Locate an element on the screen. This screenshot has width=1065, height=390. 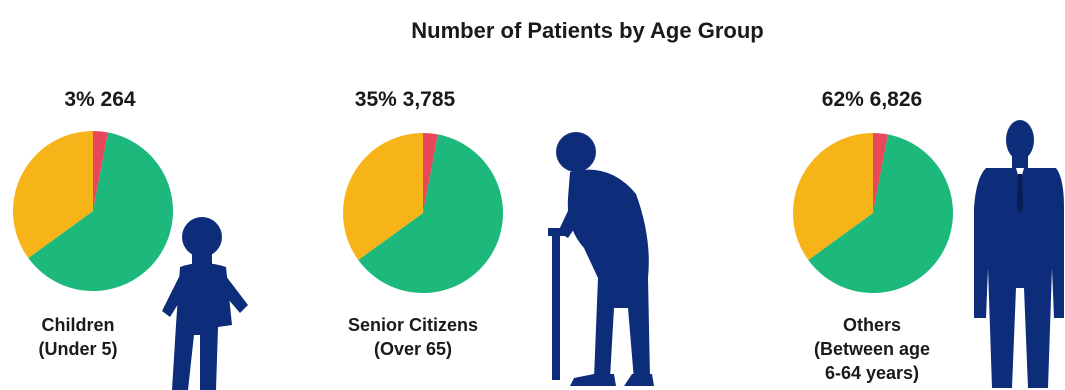
pie-others is located at coordinates (873, 213).